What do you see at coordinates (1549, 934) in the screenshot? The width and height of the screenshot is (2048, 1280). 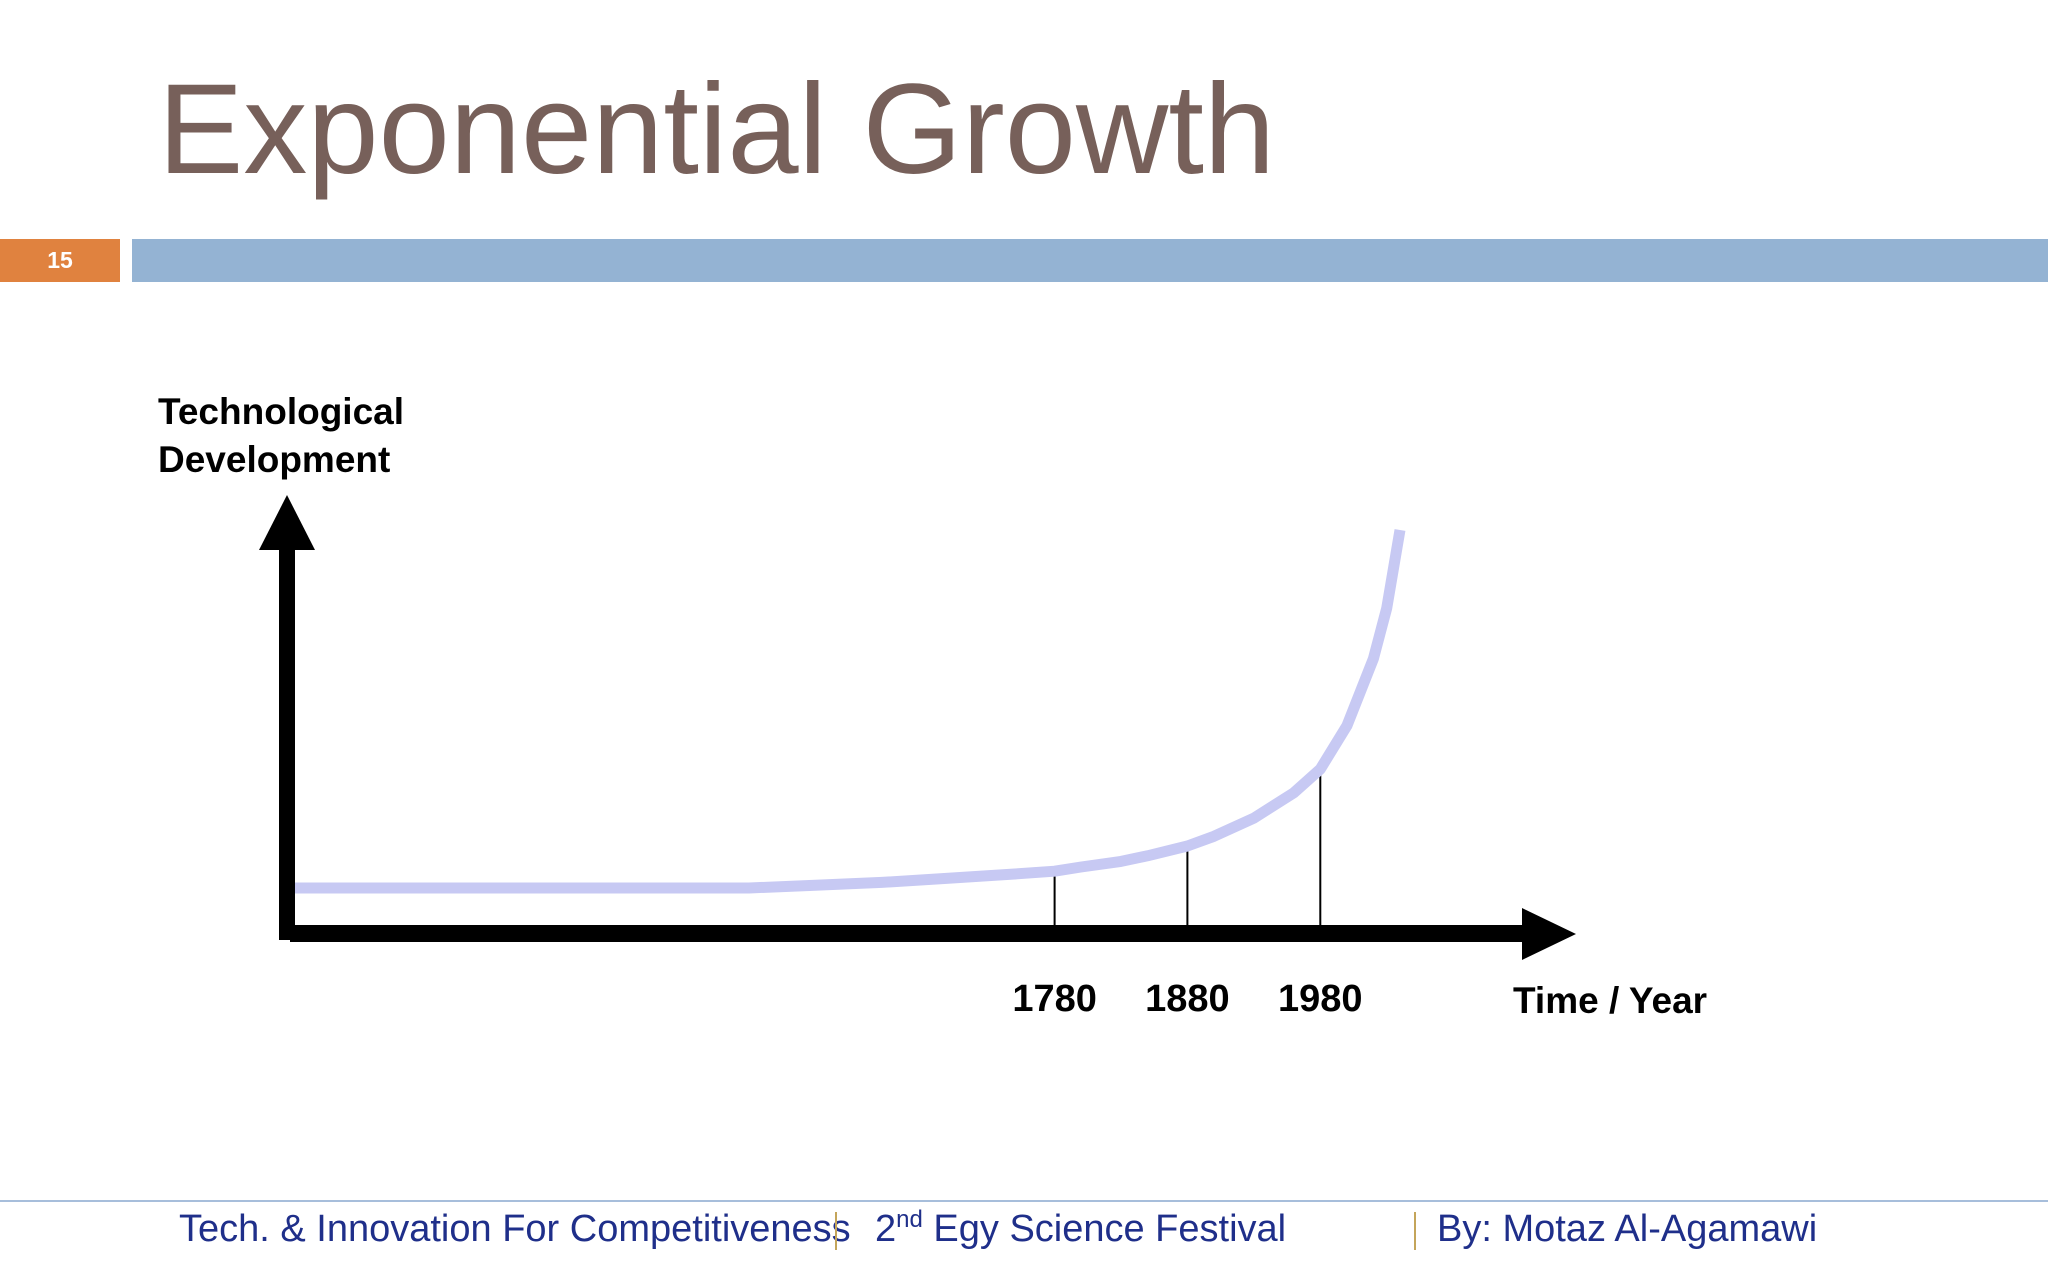 I see `x-axis-arrowhead` at bounding box center [1549, 934].